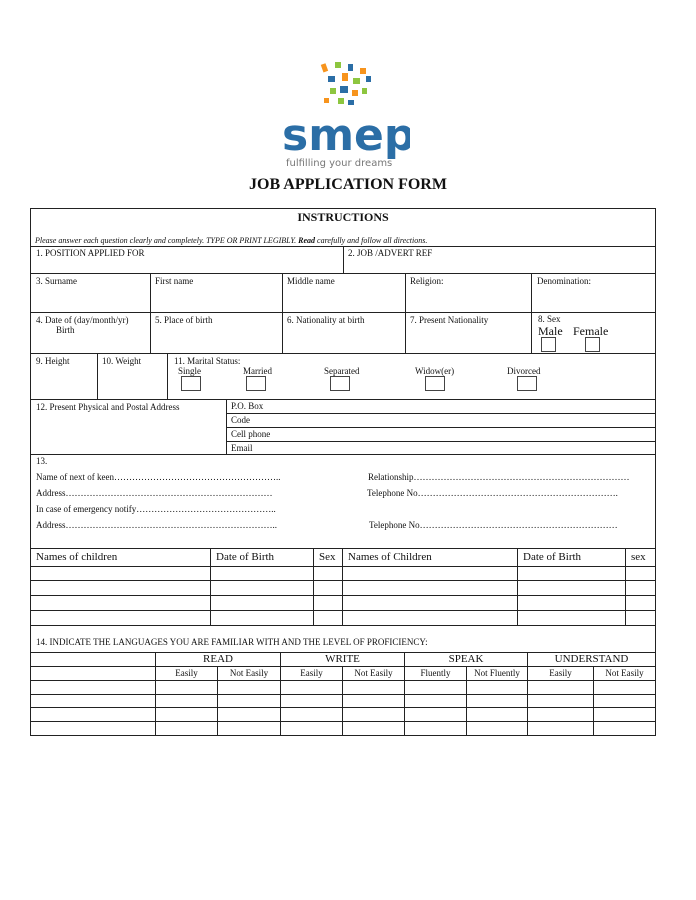 The image size is (696, 900). What do you see at coordinates (108, 407) in the screenshot?
I see `address-label: 12. Present Physical and Postal Address` at bounding box center [108, 407].